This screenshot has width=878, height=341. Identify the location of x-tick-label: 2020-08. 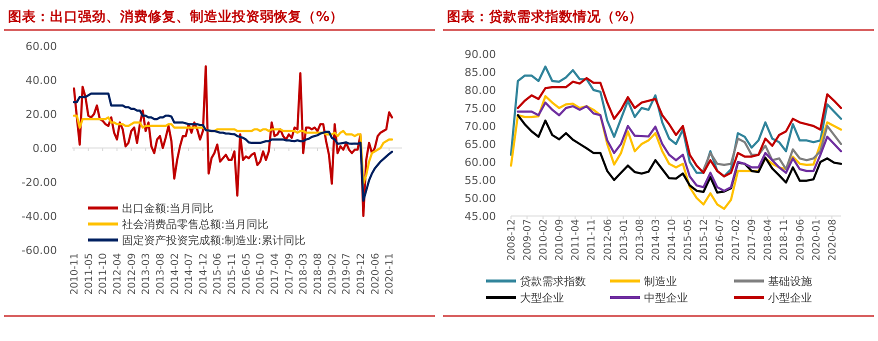
(832, 240).